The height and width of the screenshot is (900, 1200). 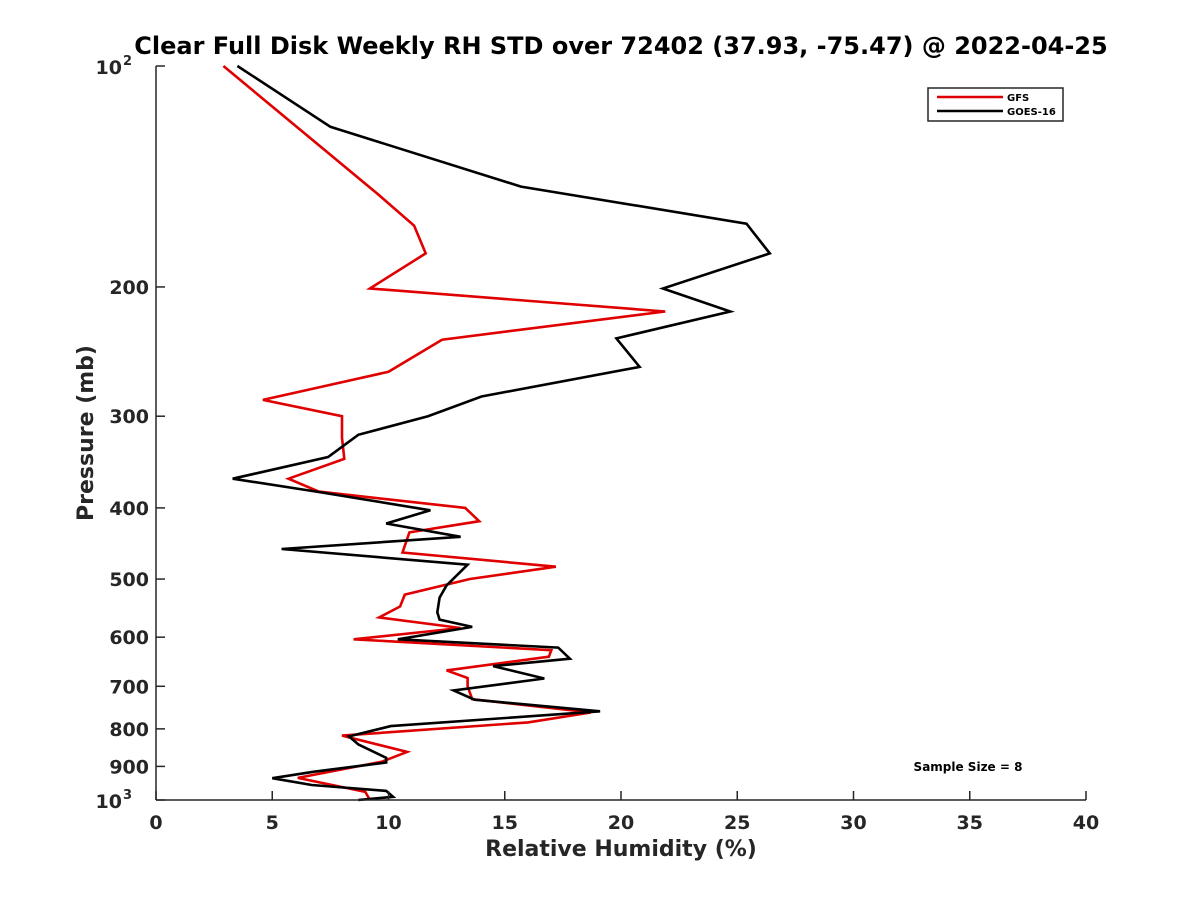 I want to click on y-tick-label: 300, so click(x=129, y=417).